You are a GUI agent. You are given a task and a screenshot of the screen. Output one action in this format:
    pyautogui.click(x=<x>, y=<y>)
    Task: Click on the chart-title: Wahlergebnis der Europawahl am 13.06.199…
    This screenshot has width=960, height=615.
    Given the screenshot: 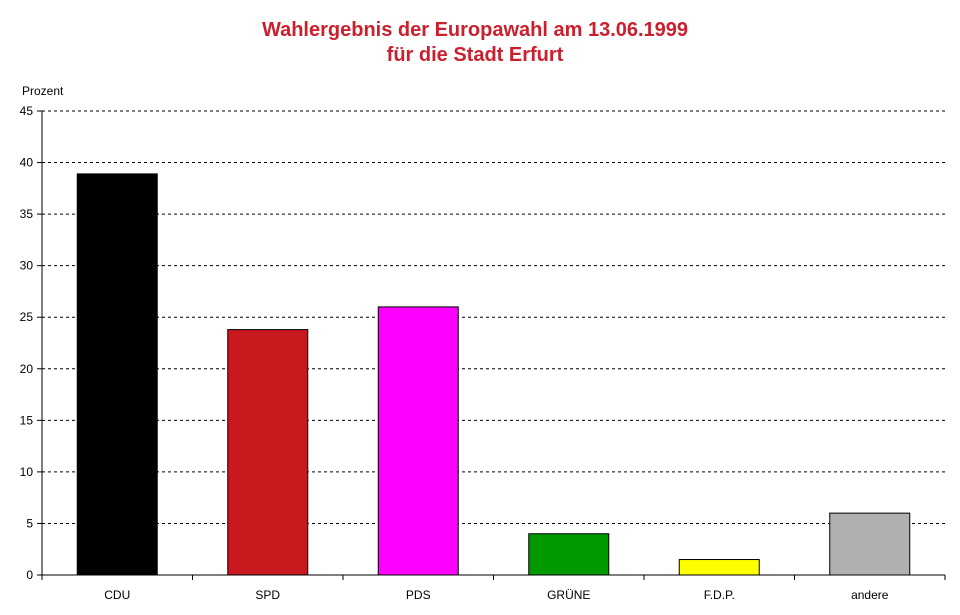 What is the action you would take?
    pyautogui.click(x=475, y=30)
    